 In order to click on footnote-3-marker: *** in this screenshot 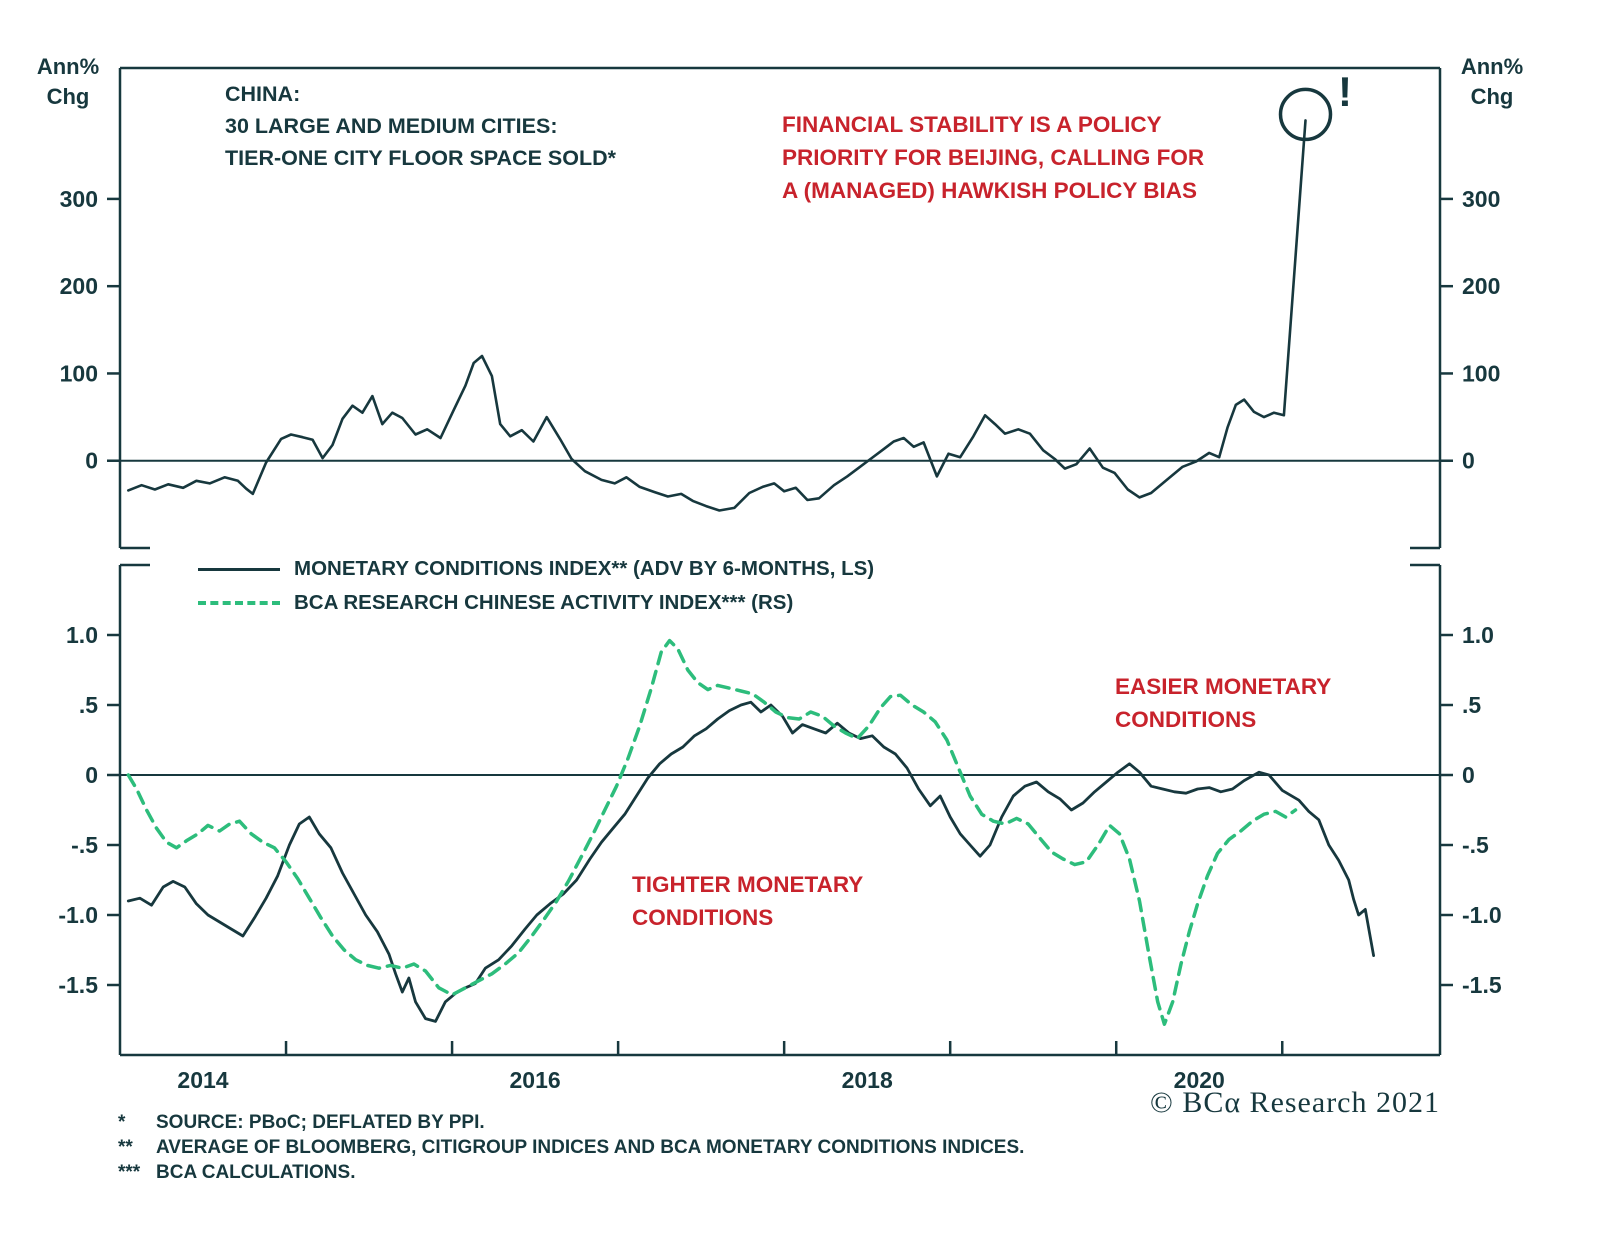, I will do `click(129, 1172)`.